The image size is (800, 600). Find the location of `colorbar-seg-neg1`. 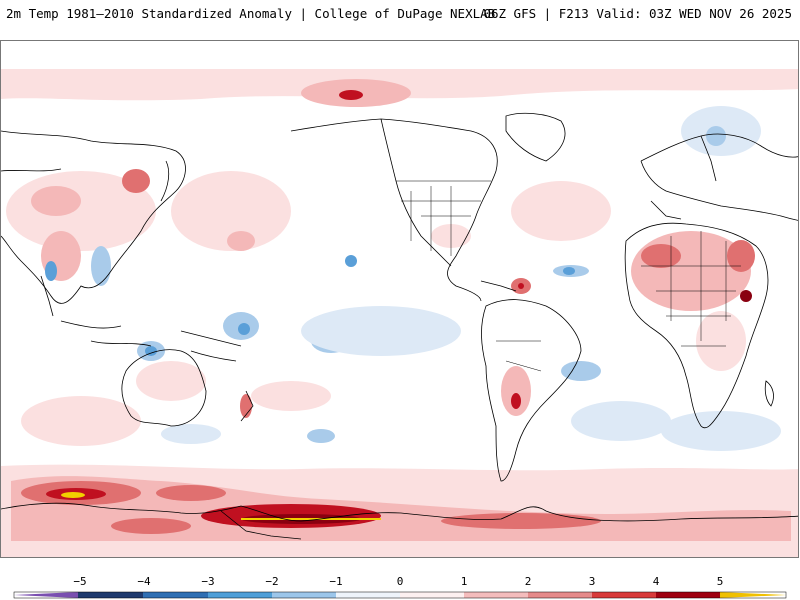

colorbar-seg-neg1 is located at coordinates (304, 595).